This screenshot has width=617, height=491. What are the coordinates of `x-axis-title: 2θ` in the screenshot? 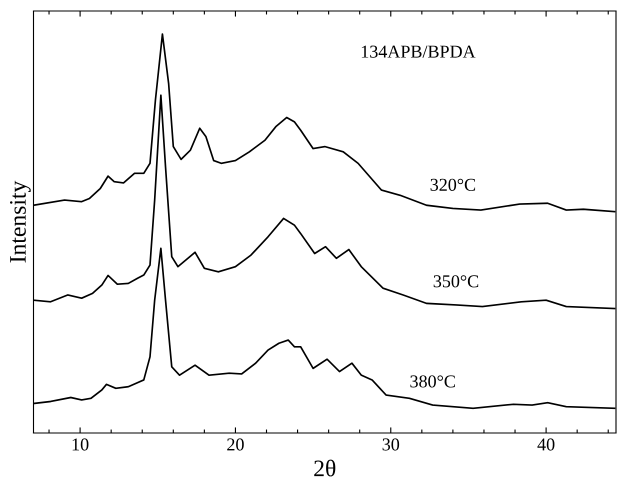 It's located at (325, 468).